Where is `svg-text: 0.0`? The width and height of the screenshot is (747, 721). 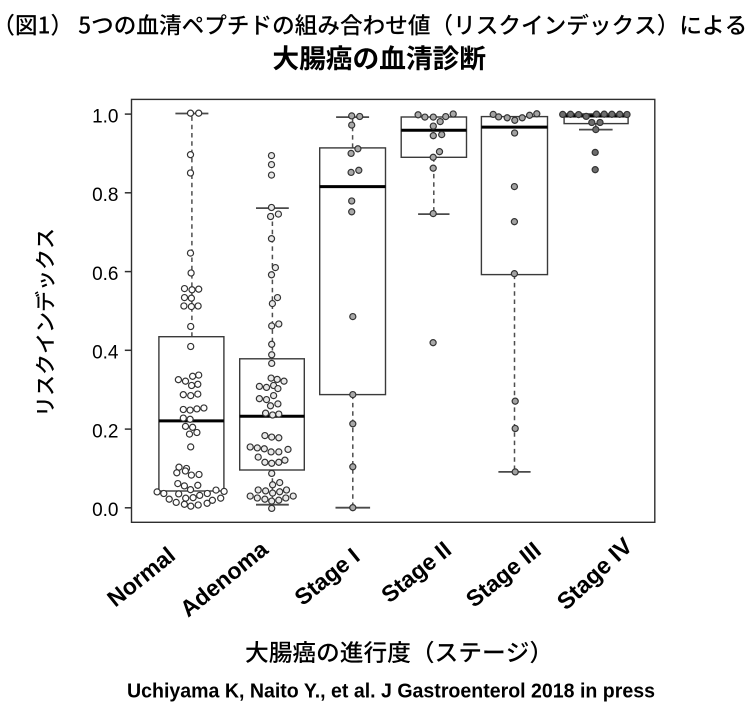
svg-text: 0.0 is located at coordinates (105, 510).